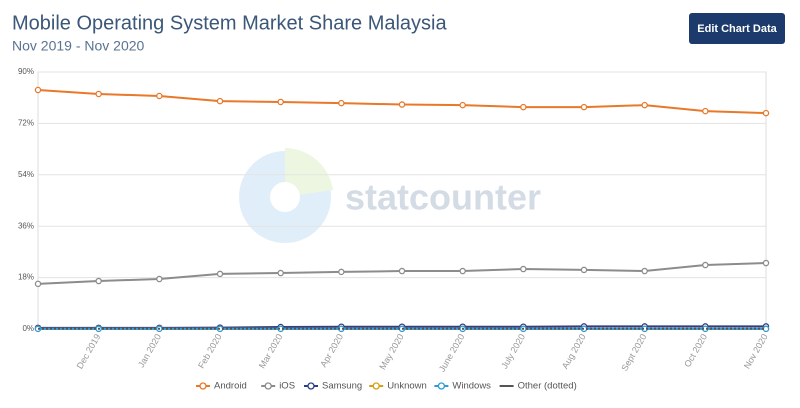  I want to click on legend-label: Other (dotted), so click(547, 386).